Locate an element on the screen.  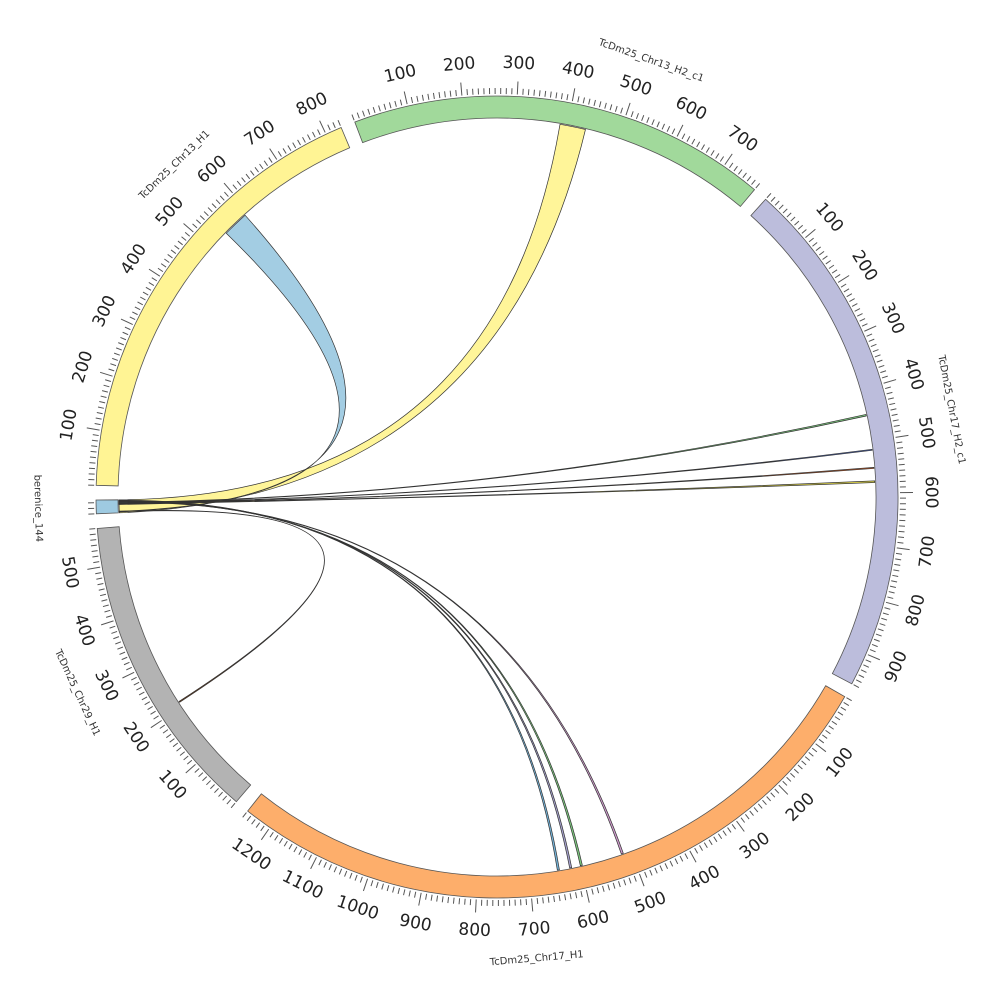
tick-label-tcdm25-chr17-h1-500: 500 is located at coordinates (650, 903).